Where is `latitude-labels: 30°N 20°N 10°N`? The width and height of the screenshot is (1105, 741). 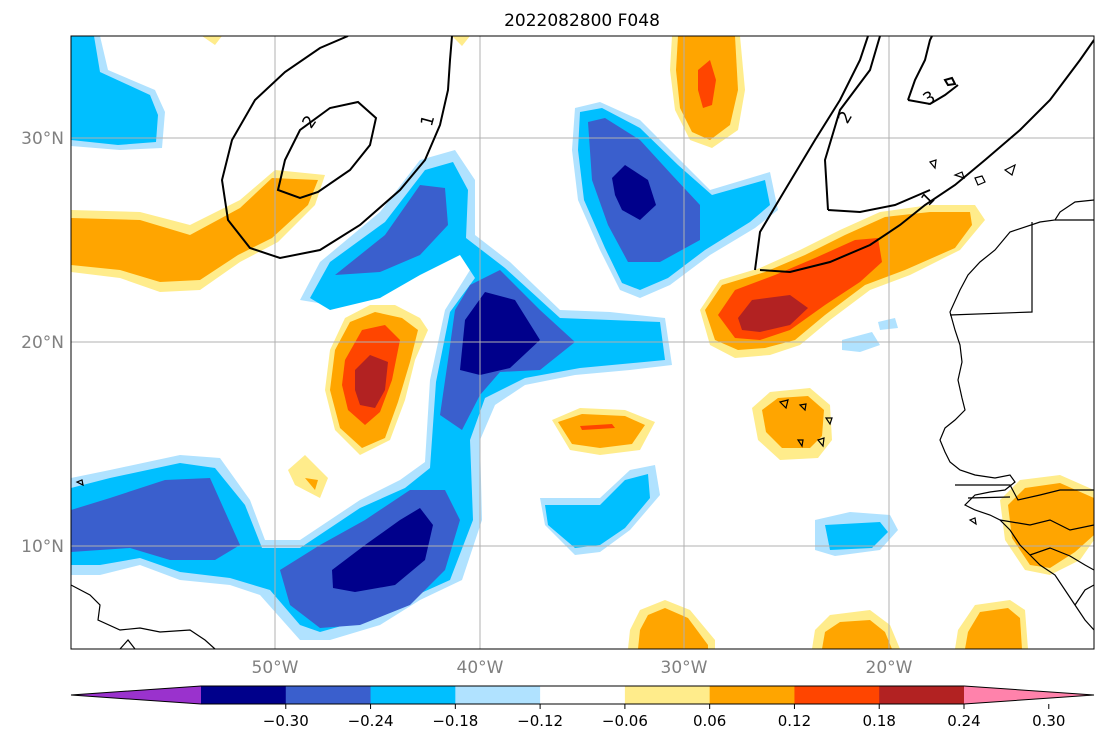
latitude-labels: 30°N 20°N 10°N is located at coordinates (42, 343).